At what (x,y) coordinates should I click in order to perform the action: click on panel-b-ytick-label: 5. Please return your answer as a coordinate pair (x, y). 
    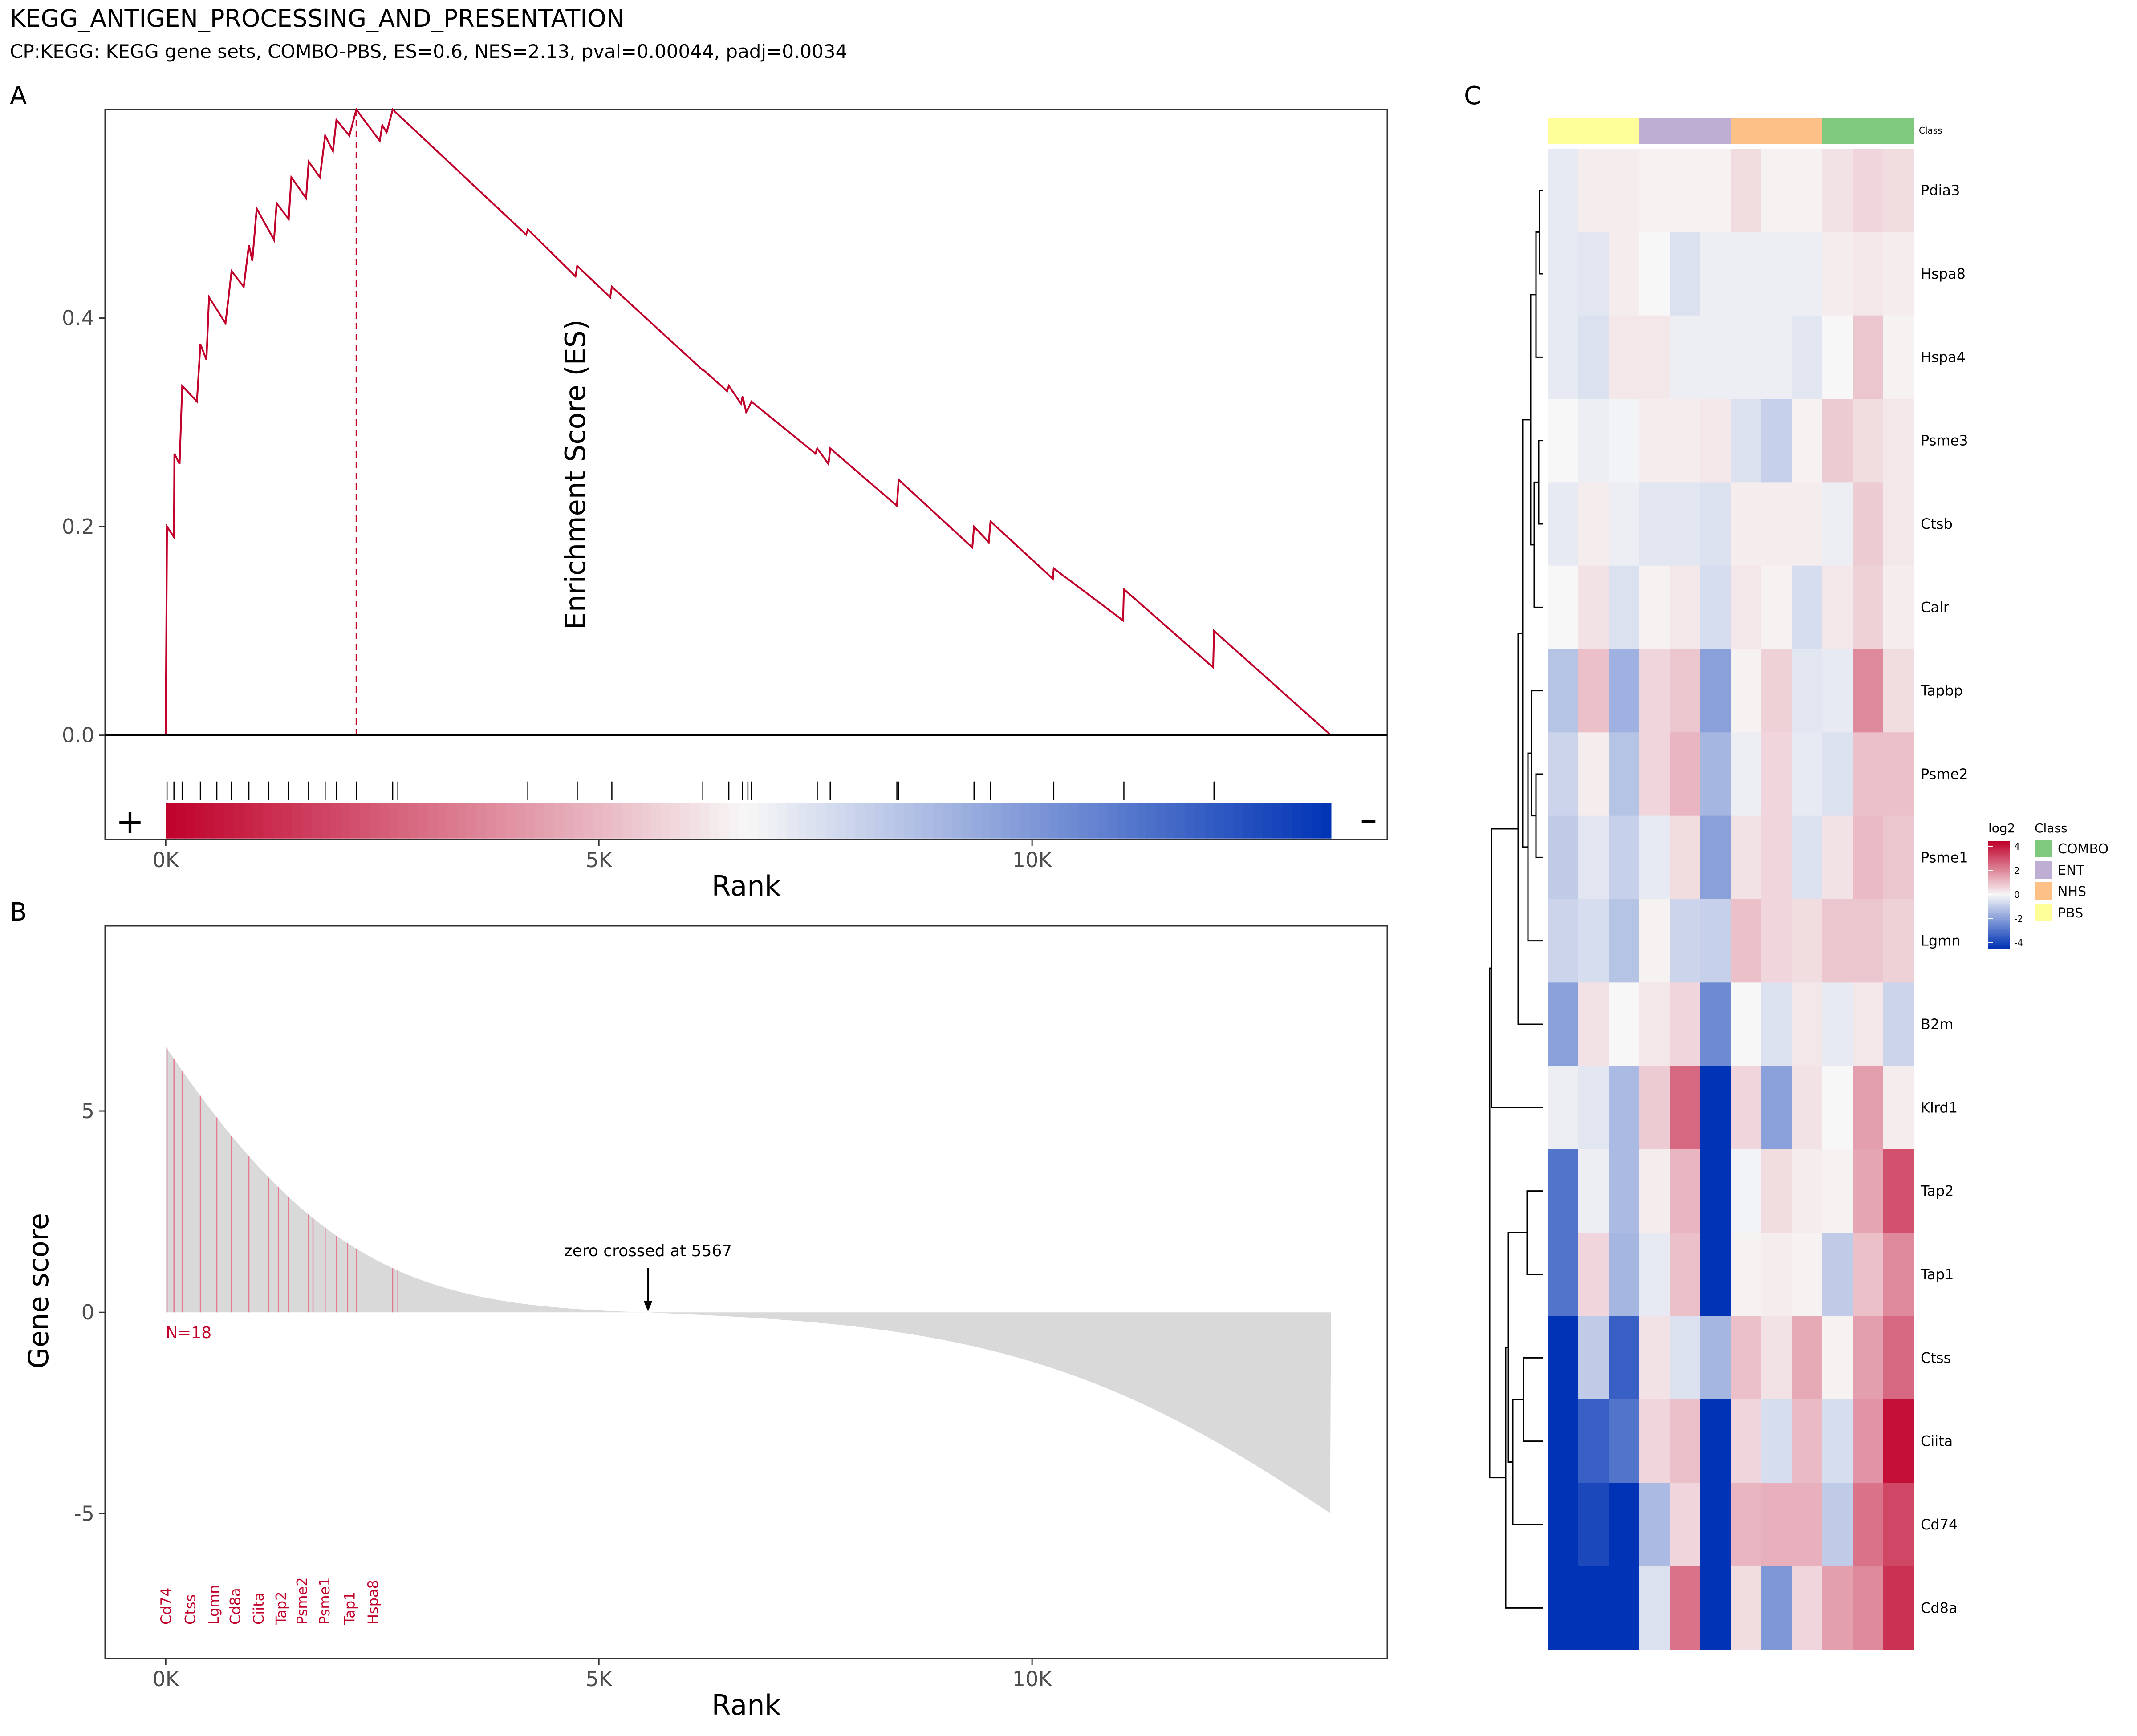
    Looking at the image, I should click on (87, 1111).